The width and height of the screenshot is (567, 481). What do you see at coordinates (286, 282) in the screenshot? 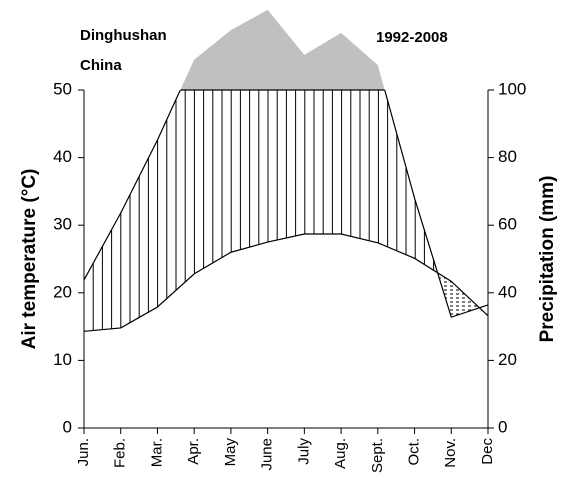
I see `temperature-line` at bounding box center [286, 282].